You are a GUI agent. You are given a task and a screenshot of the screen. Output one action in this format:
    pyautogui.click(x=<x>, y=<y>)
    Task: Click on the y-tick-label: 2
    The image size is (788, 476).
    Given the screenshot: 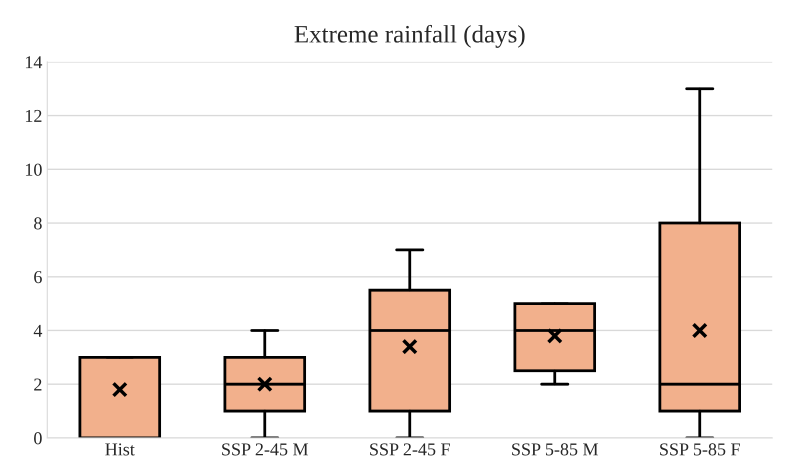 What is the action you would take?
    pyautogui.click(x=38, y=384)
    